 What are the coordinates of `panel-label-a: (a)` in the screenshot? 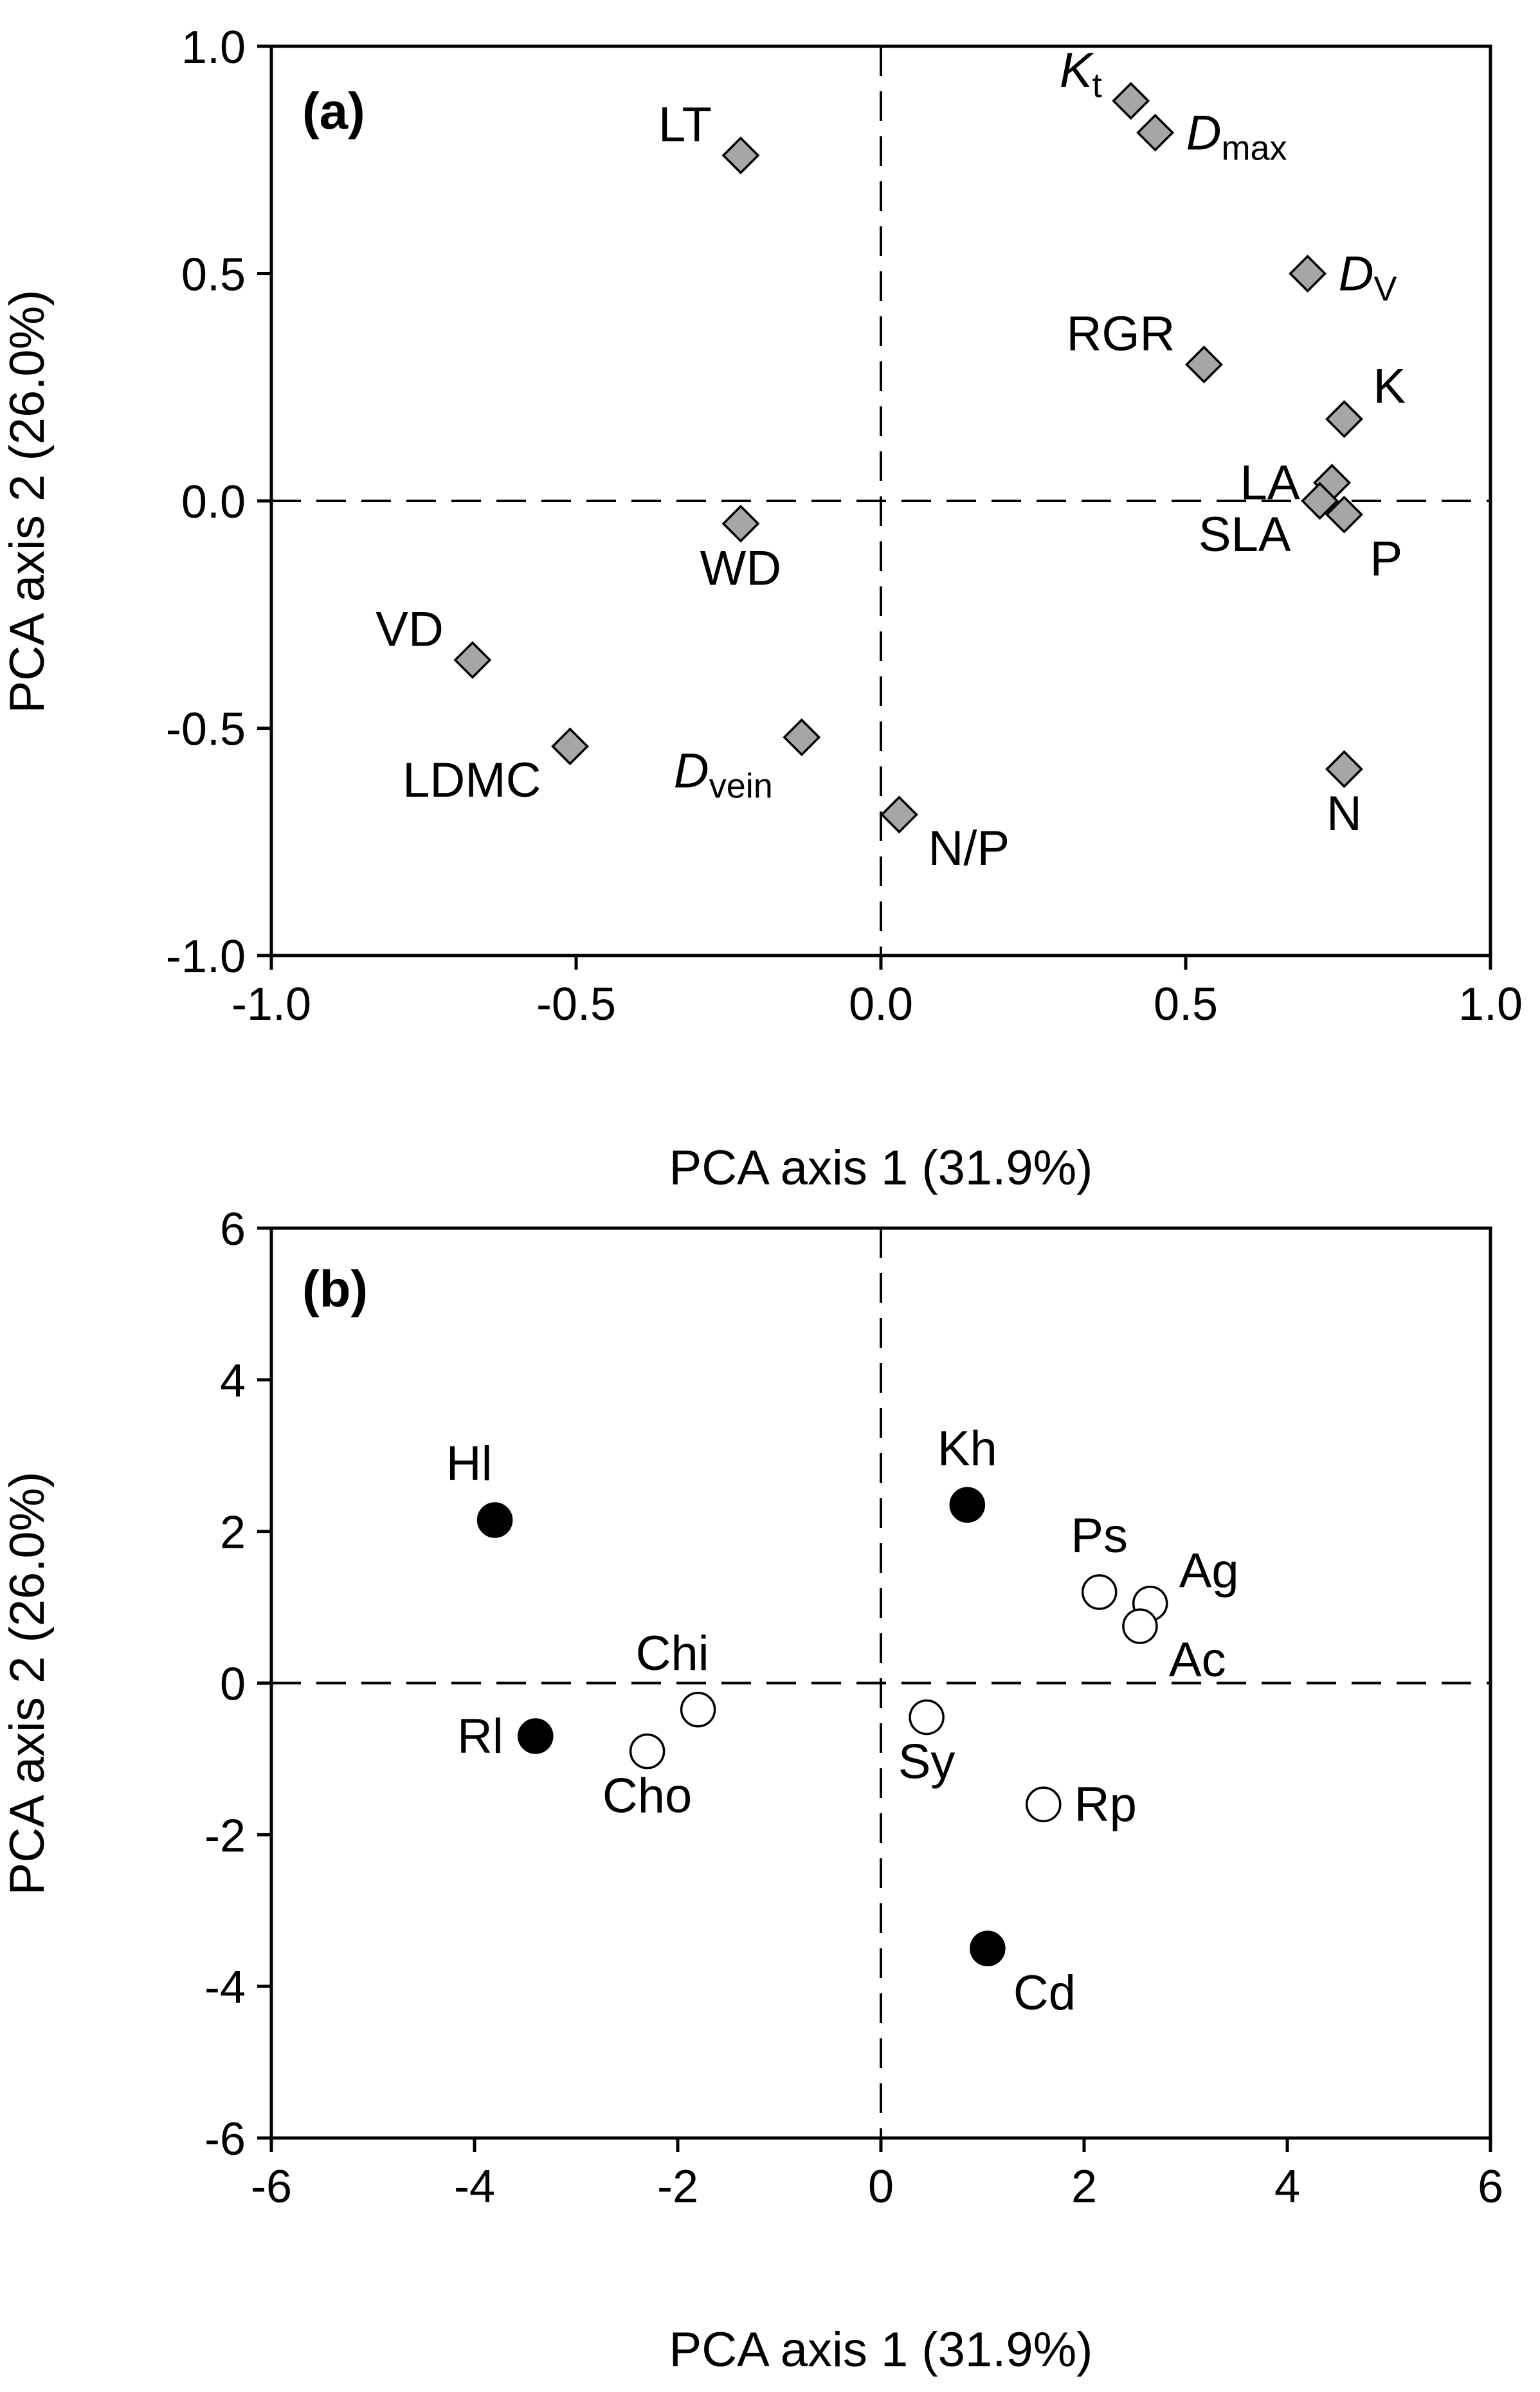 It's located at (333, 111).